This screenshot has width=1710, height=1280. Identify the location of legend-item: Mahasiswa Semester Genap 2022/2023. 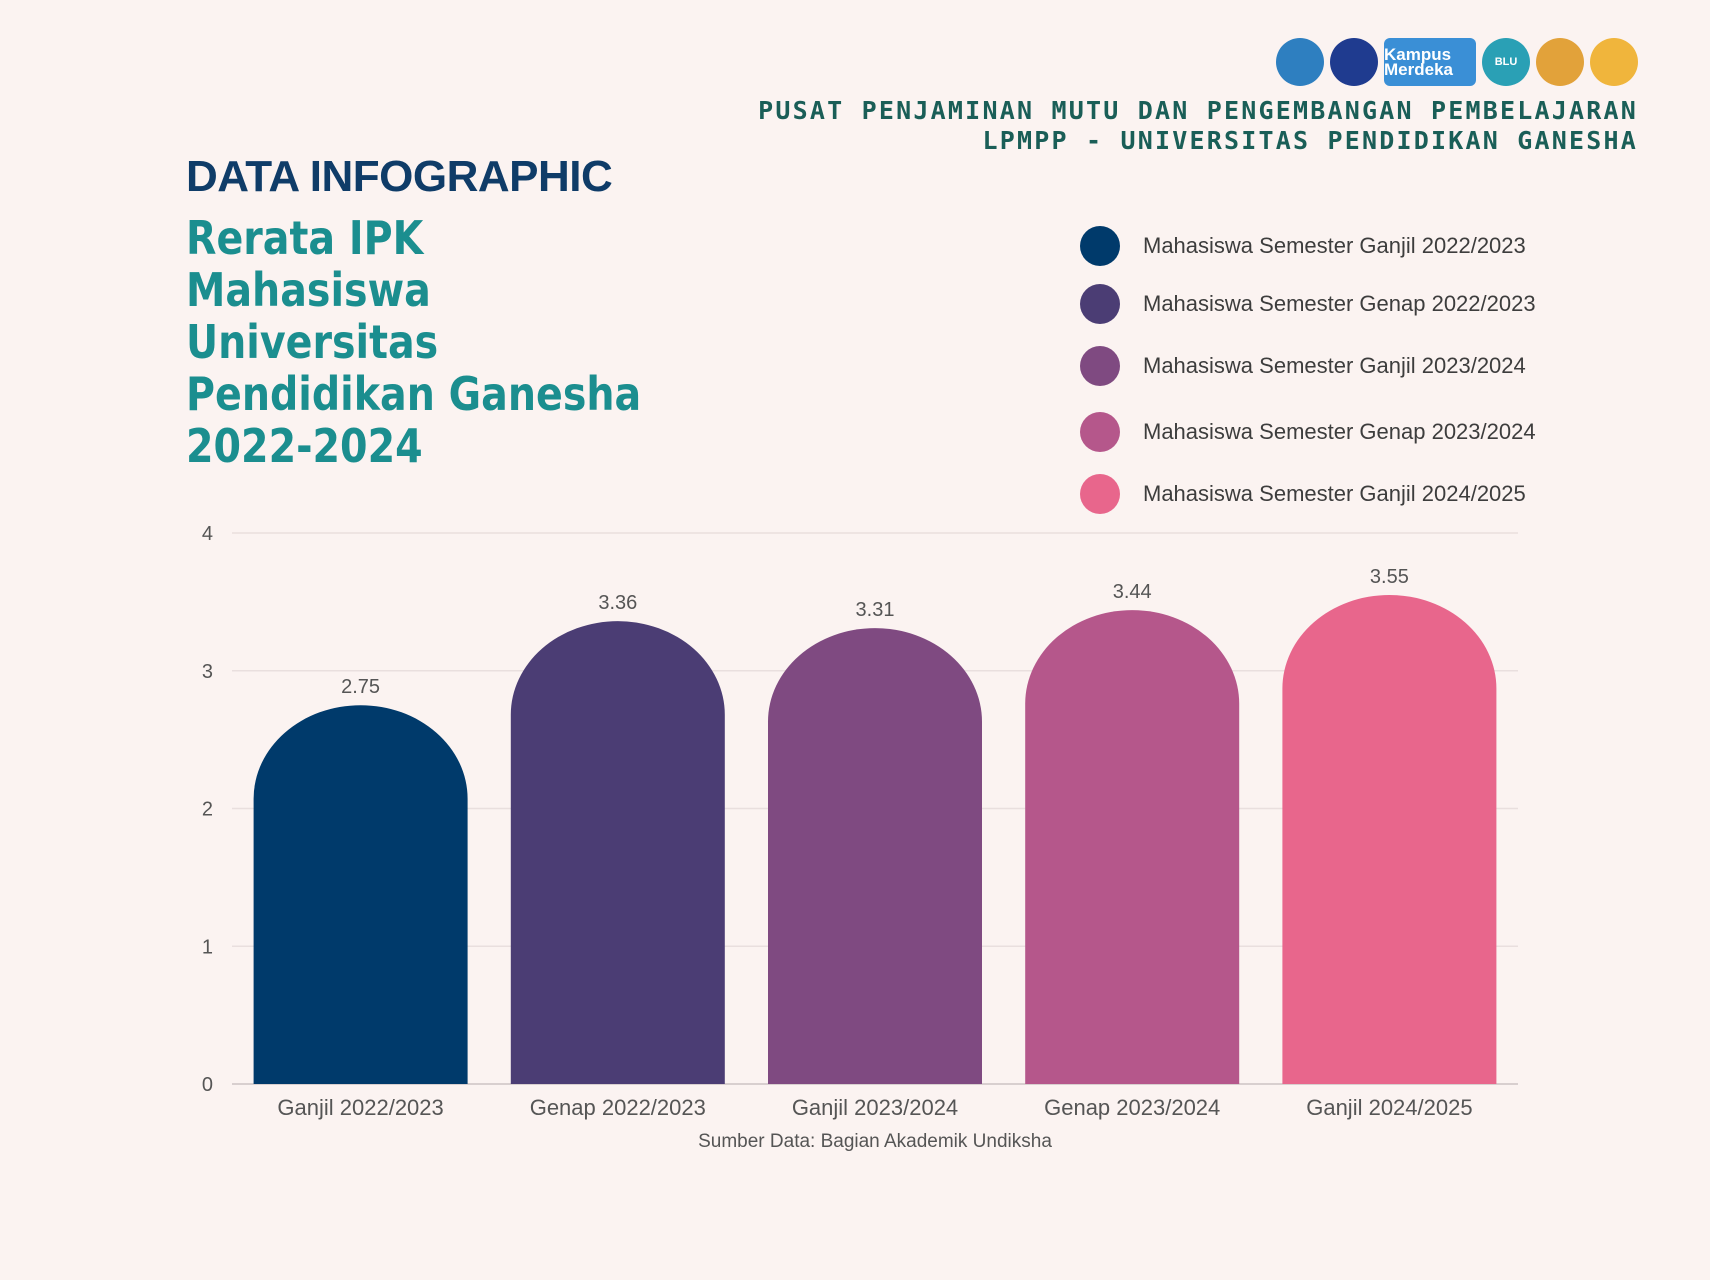
(1308, 304).